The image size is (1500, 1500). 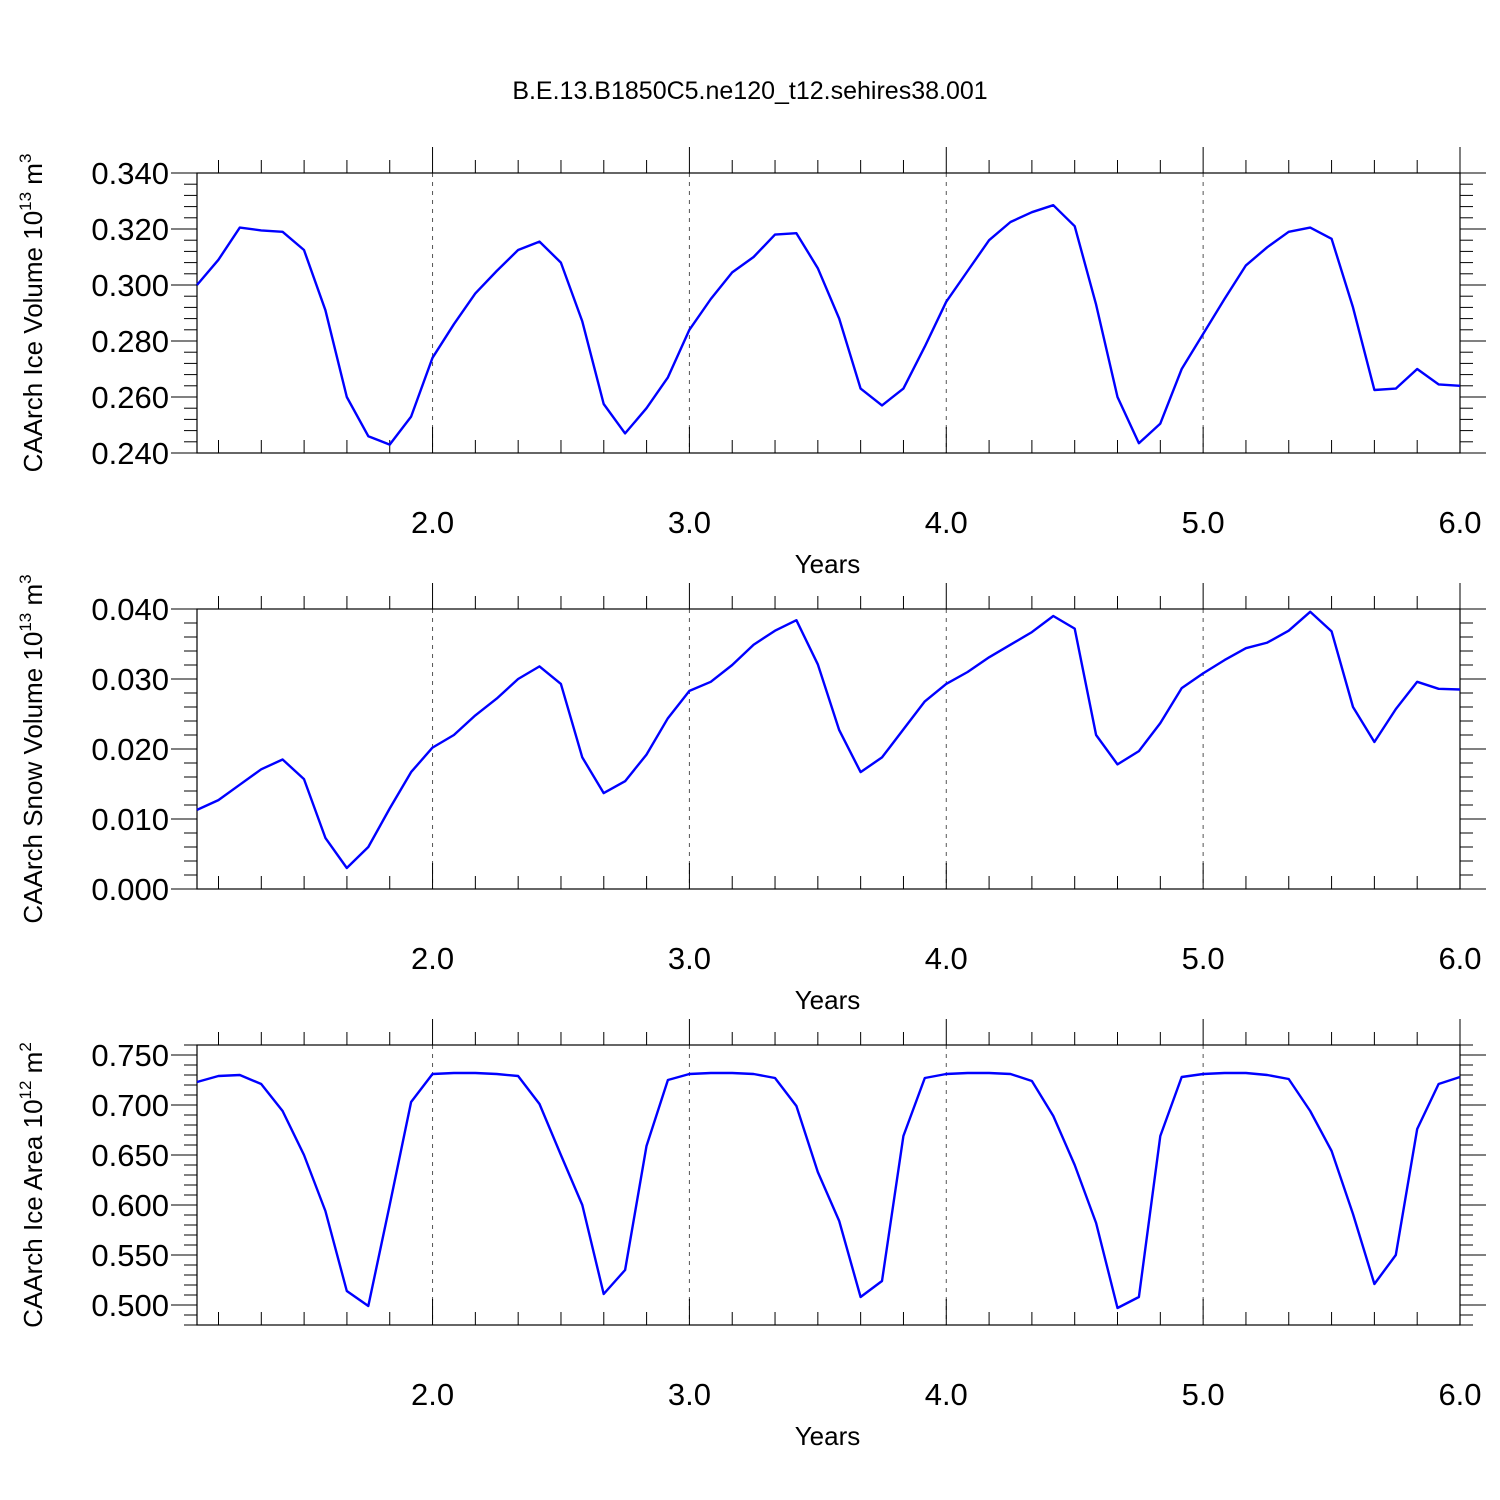 I want to click on y-tick-label: 0.340, so click(x=130, y=173).